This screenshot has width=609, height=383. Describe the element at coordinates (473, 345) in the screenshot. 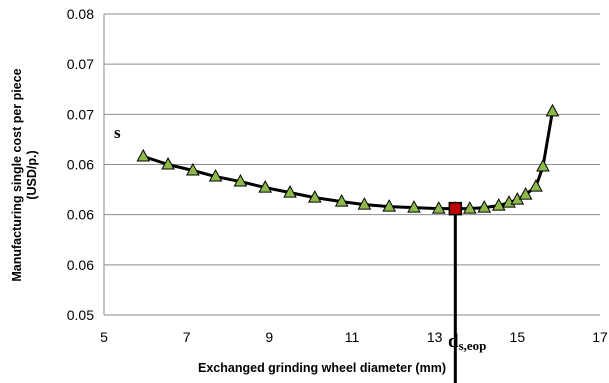

I see `annotation-d-subscript: s,eop` at that location.